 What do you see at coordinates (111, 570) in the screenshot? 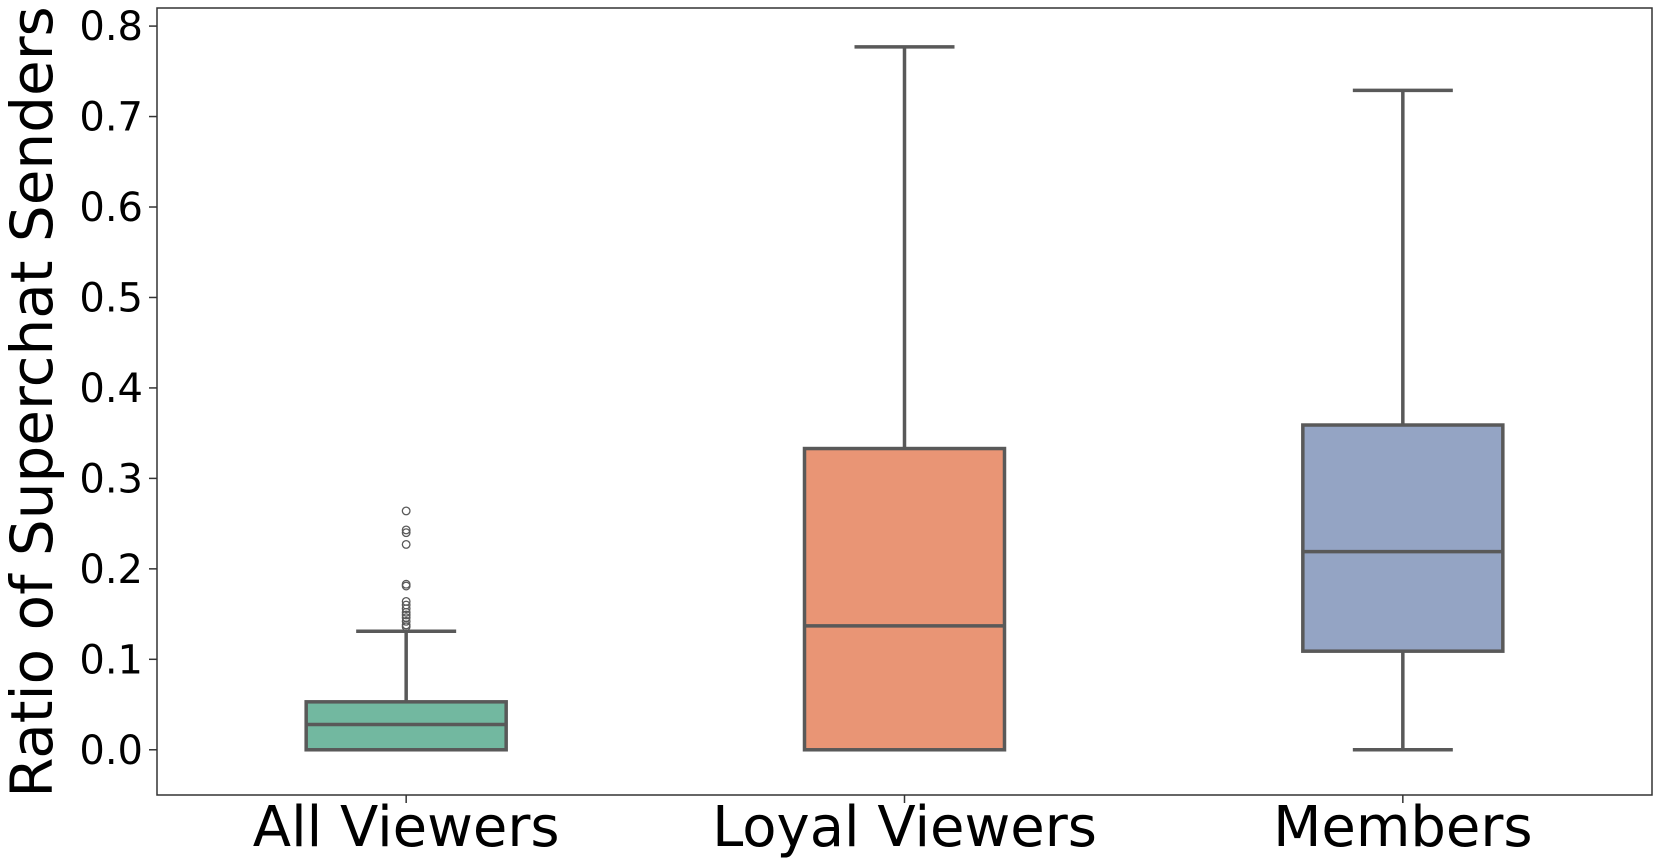
I see `y-tick-label: 0.2` at bounding box center [111, 570].